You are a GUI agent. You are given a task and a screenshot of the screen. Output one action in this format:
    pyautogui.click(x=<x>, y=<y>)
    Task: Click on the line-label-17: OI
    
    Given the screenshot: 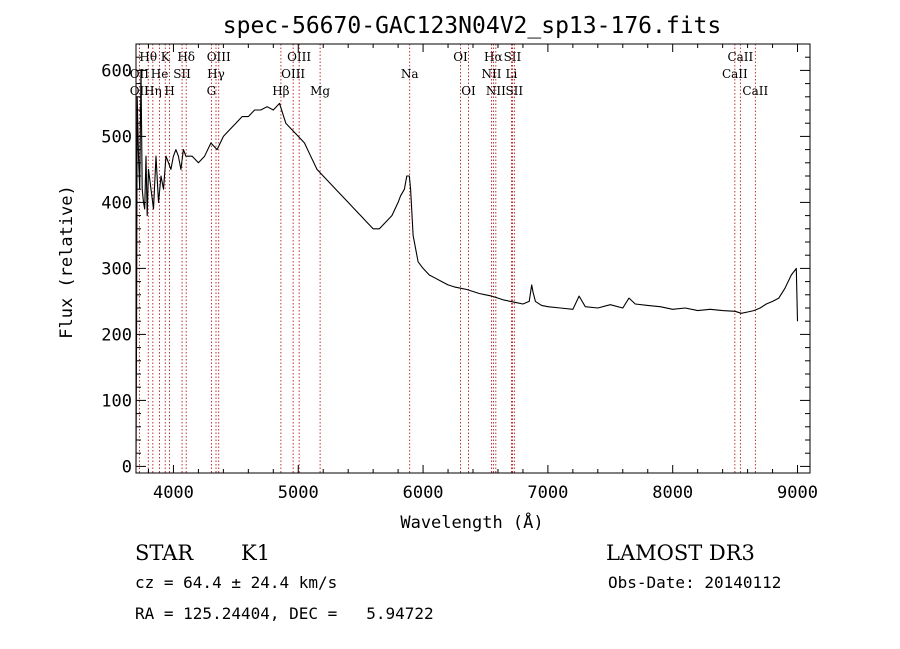 What is the action you would take?
    pyautogui.click(x=460, y=57)
    